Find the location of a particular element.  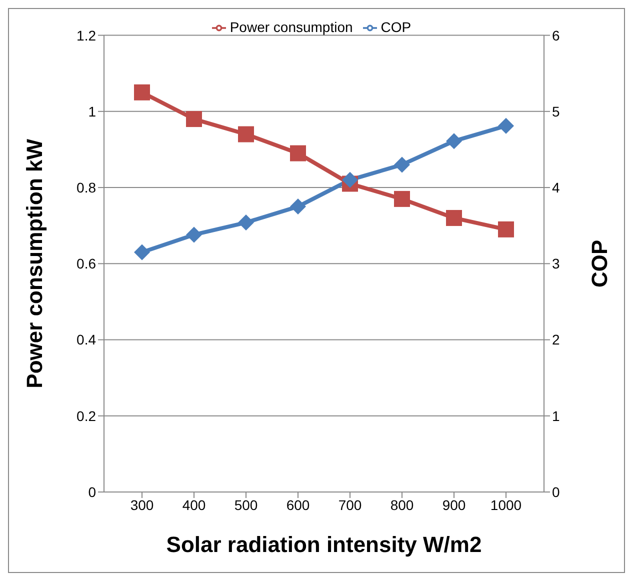

x-tick-label: 900 is located at coordinates (454, 504).